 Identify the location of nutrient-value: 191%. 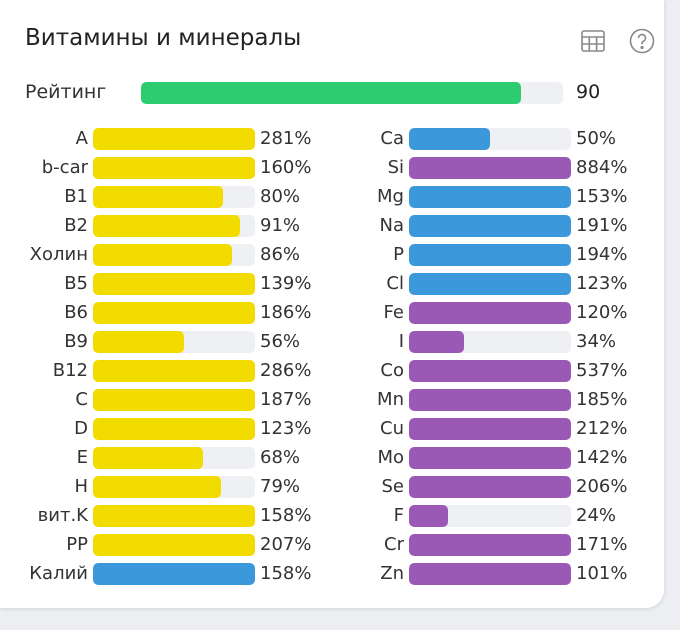
(602, 225).